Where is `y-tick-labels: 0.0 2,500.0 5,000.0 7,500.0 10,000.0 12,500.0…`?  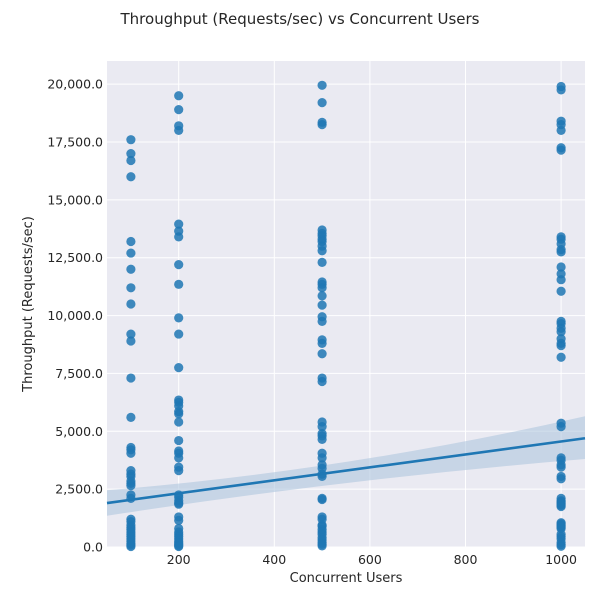 y-tick-labels: 0.0 2,500.0 5,000.0 7,500.0 10,000.0 12,500.0… is located at coordinates (75, 316).